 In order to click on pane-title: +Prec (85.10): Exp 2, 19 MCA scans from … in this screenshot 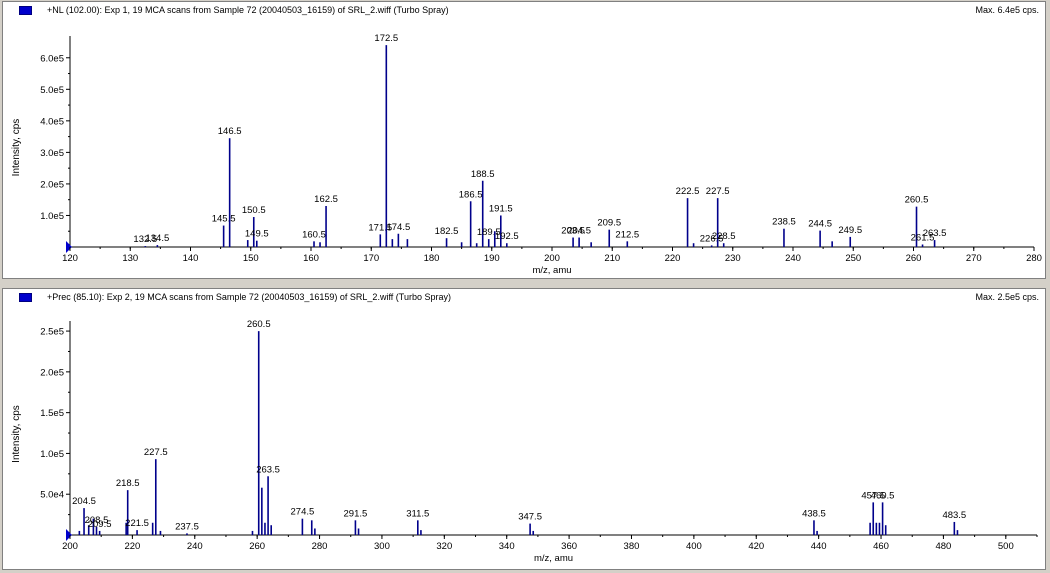, I will do `click(249, 297)`.